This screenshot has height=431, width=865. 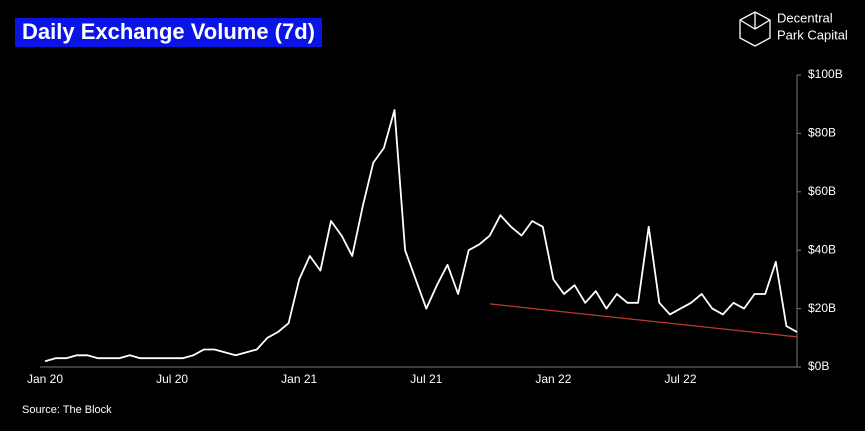 What do you see at coordinates (822, 308) in the screenshot?
I see `y-tick-label: $20B` at bounding box center [822, 308].